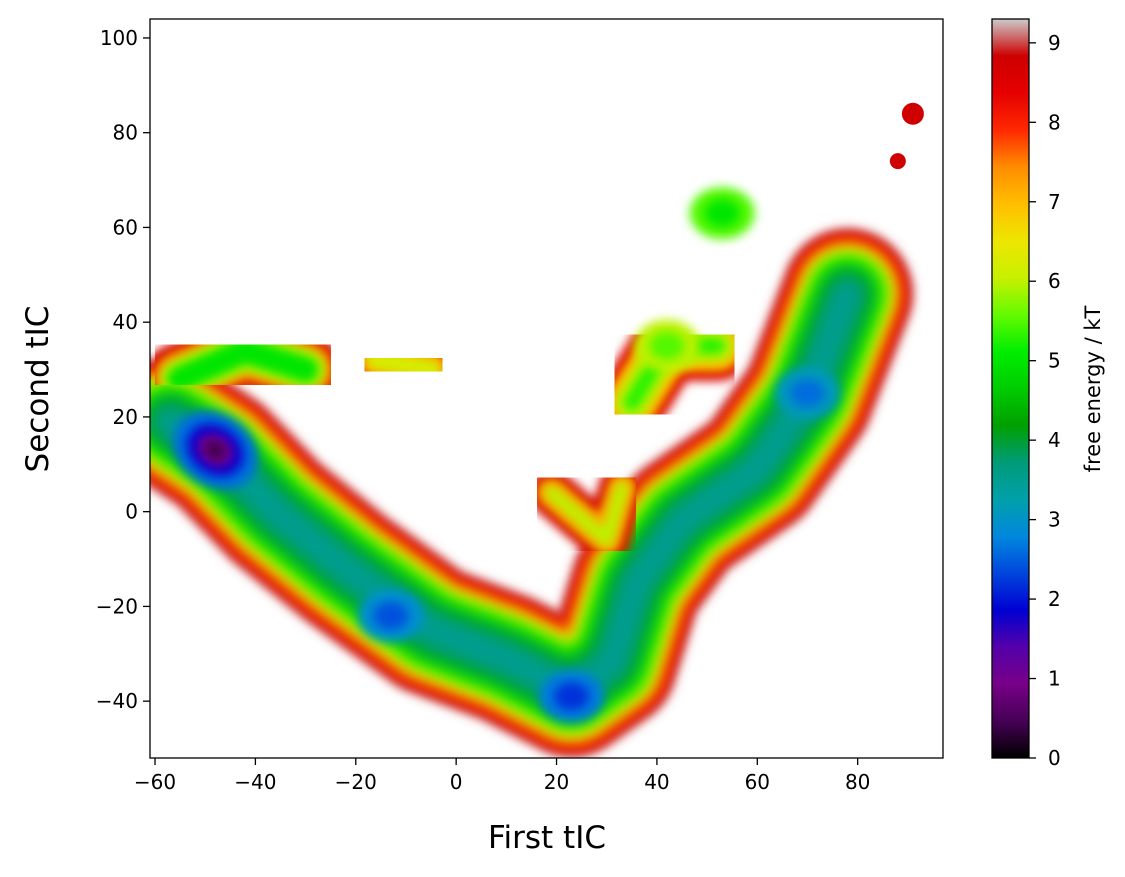 The image size is (1125, 877). What do you see at coordinates (757, 782) in the screenshot?
I see `x-tick-label: 60` at bounding box center [757, 782].